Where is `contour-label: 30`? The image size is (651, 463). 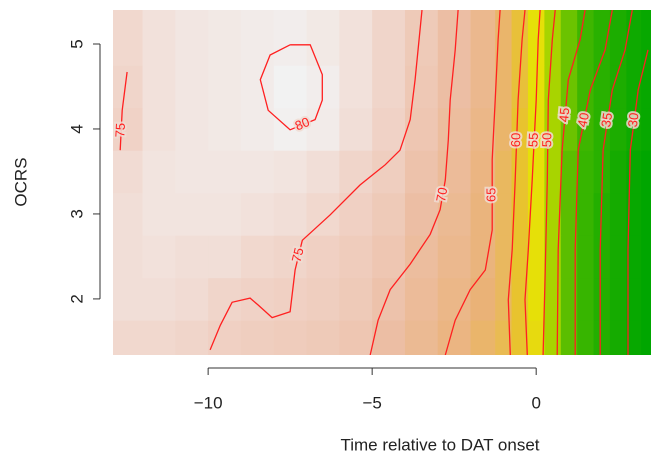 contour-label: 30 is located at coordinates (633, 120).